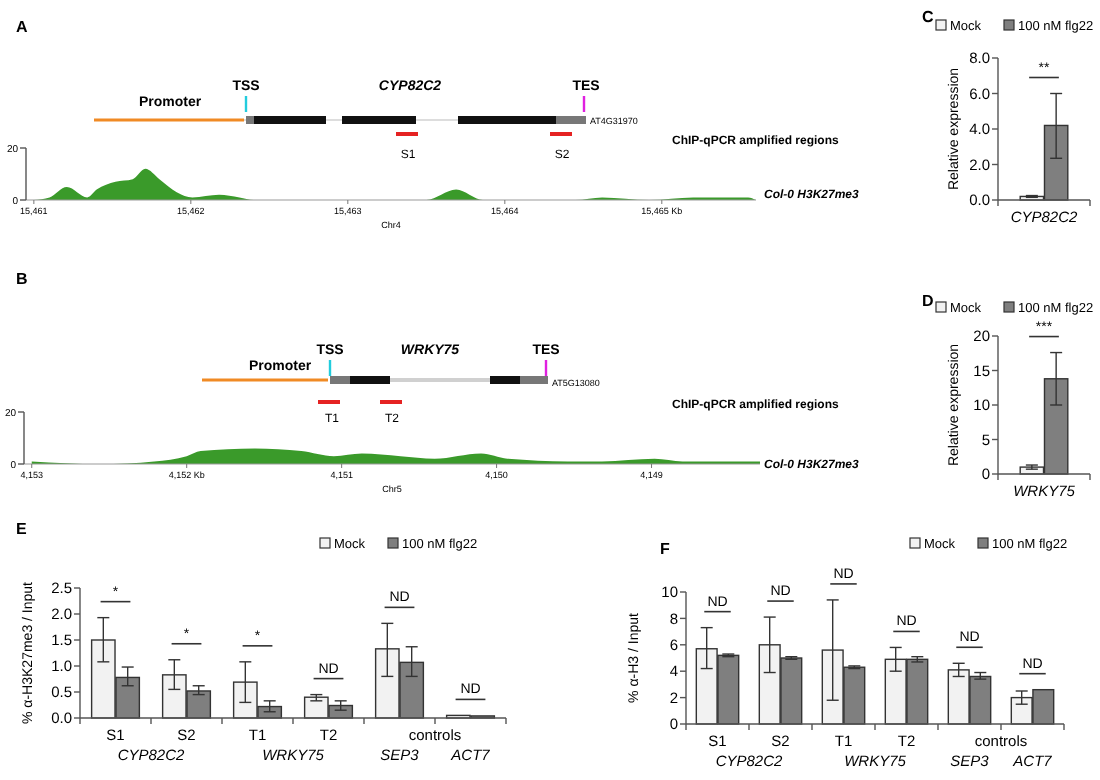 This screenshot has height=780, width=1100. Describe the element at coordinates (22, 529) in the screenshot. I see `chart-title: E` at that location.